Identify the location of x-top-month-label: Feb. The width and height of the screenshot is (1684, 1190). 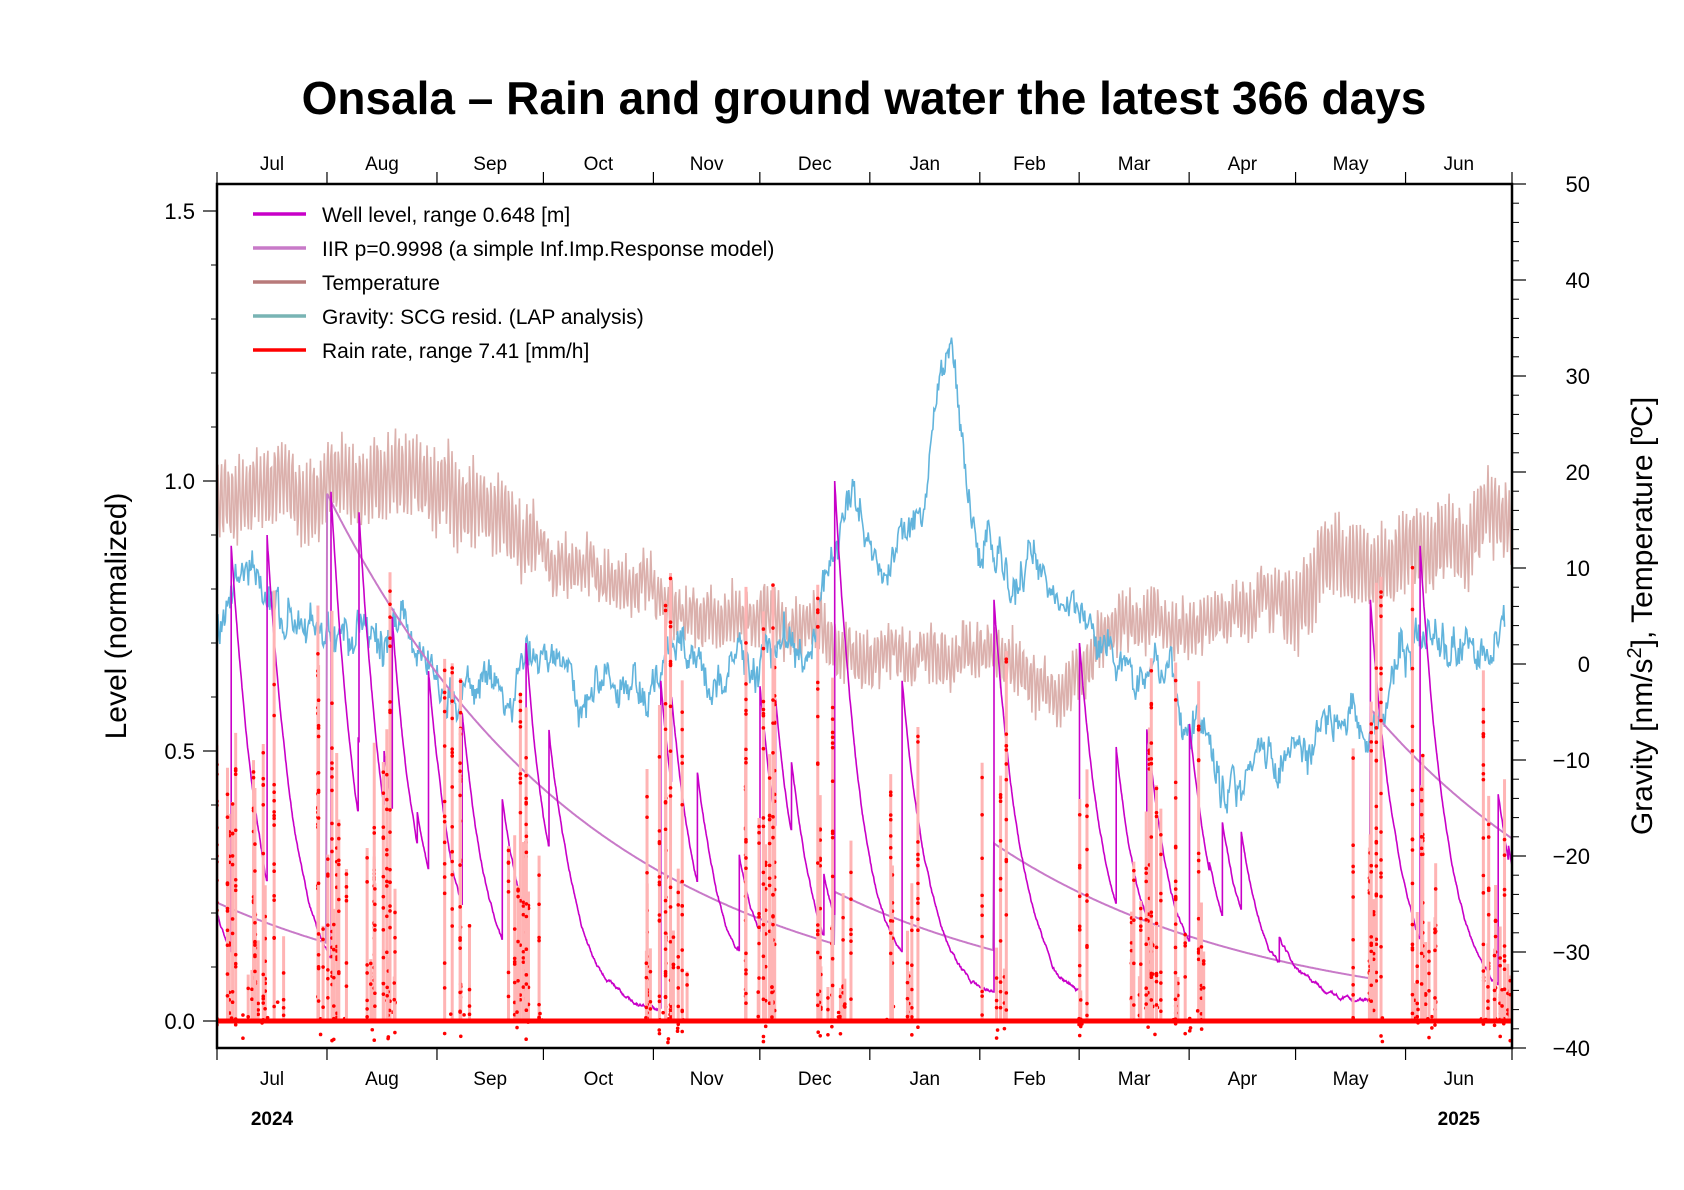
(1029, 164).